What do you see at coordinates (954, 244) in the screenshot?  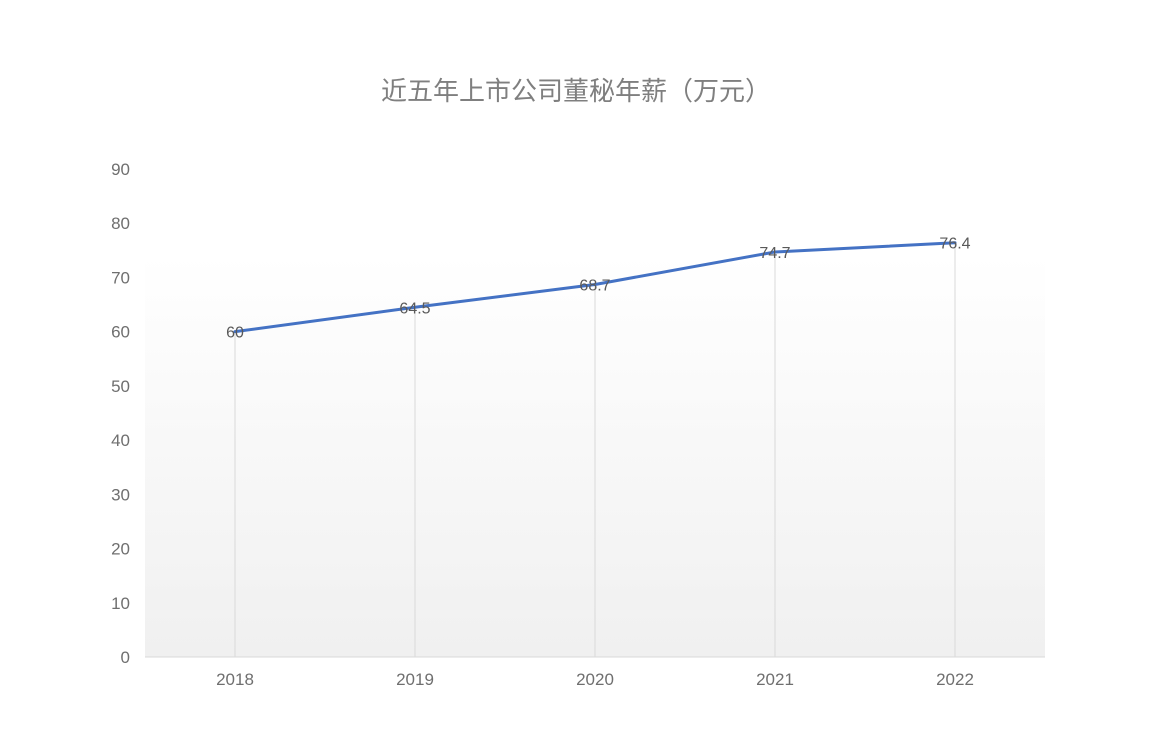 I see `data-label: 76.4` at bounding box center [954, 244].